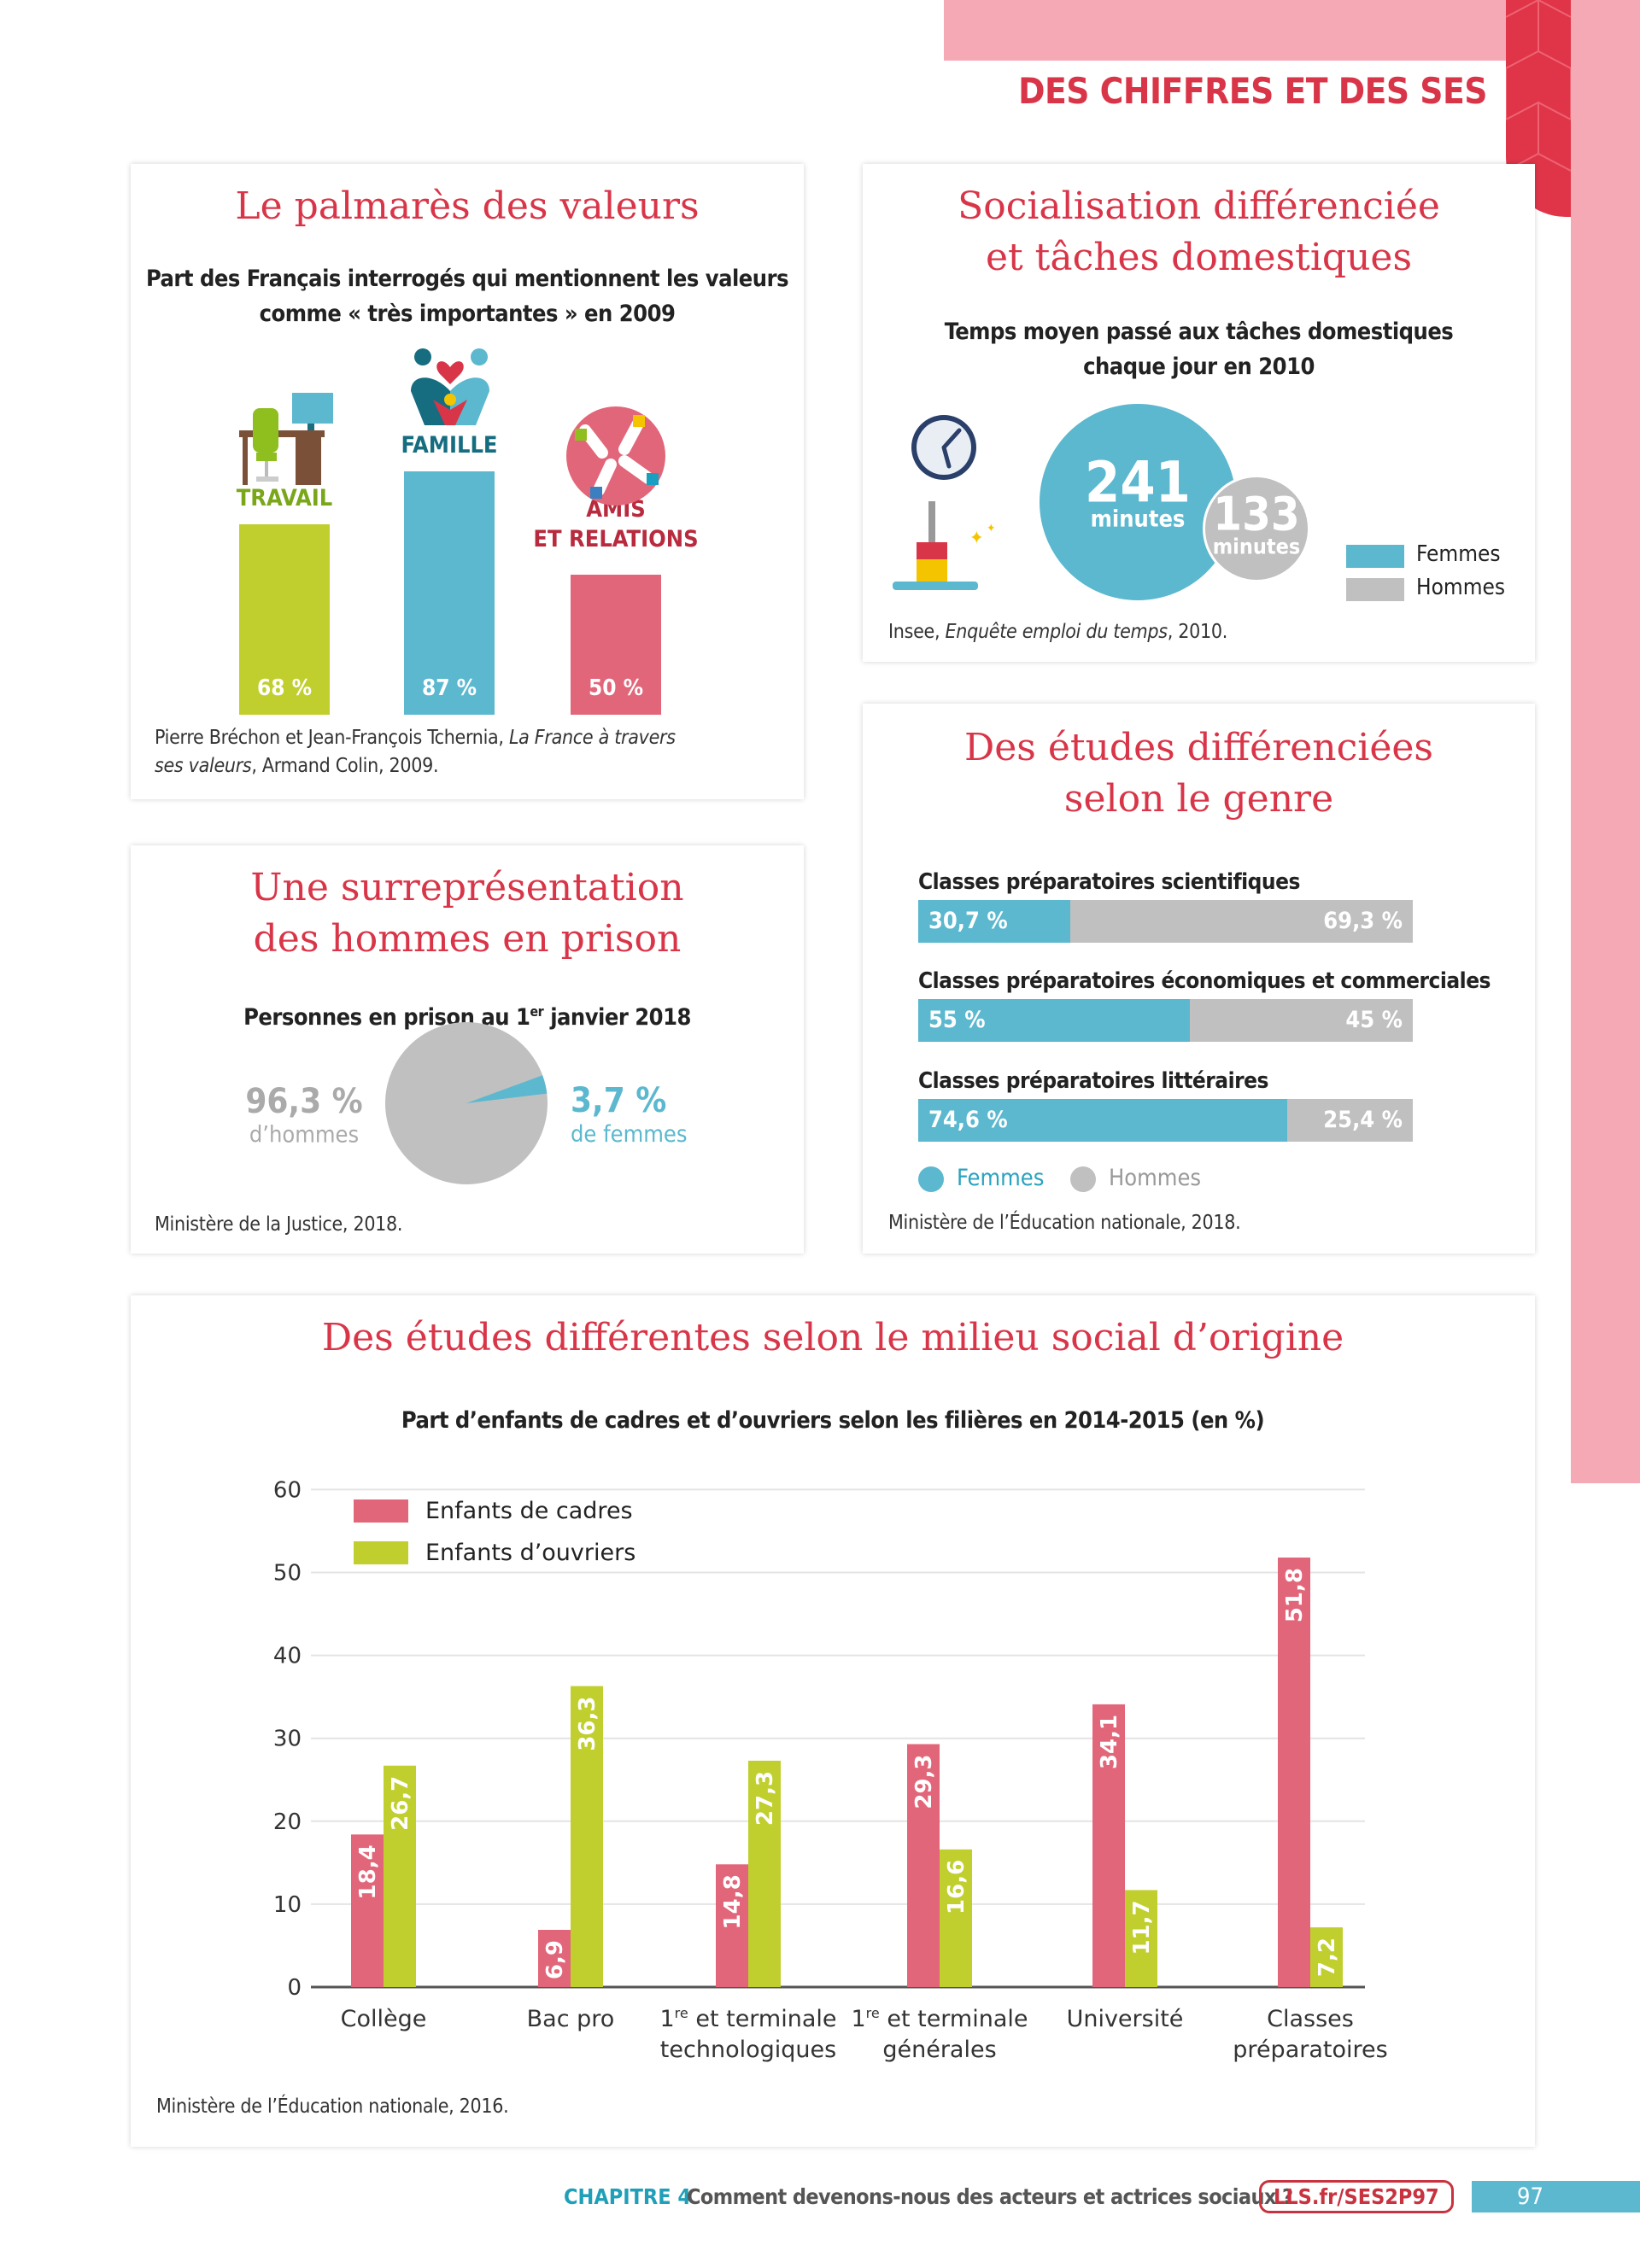 The height and width of the screenshot is (2268, 1640). Describe the element at coordinates (1199, 332) in the screenshot. I see `subtitle-line: Temps moyen passé aux tâches domestiques` at that location.